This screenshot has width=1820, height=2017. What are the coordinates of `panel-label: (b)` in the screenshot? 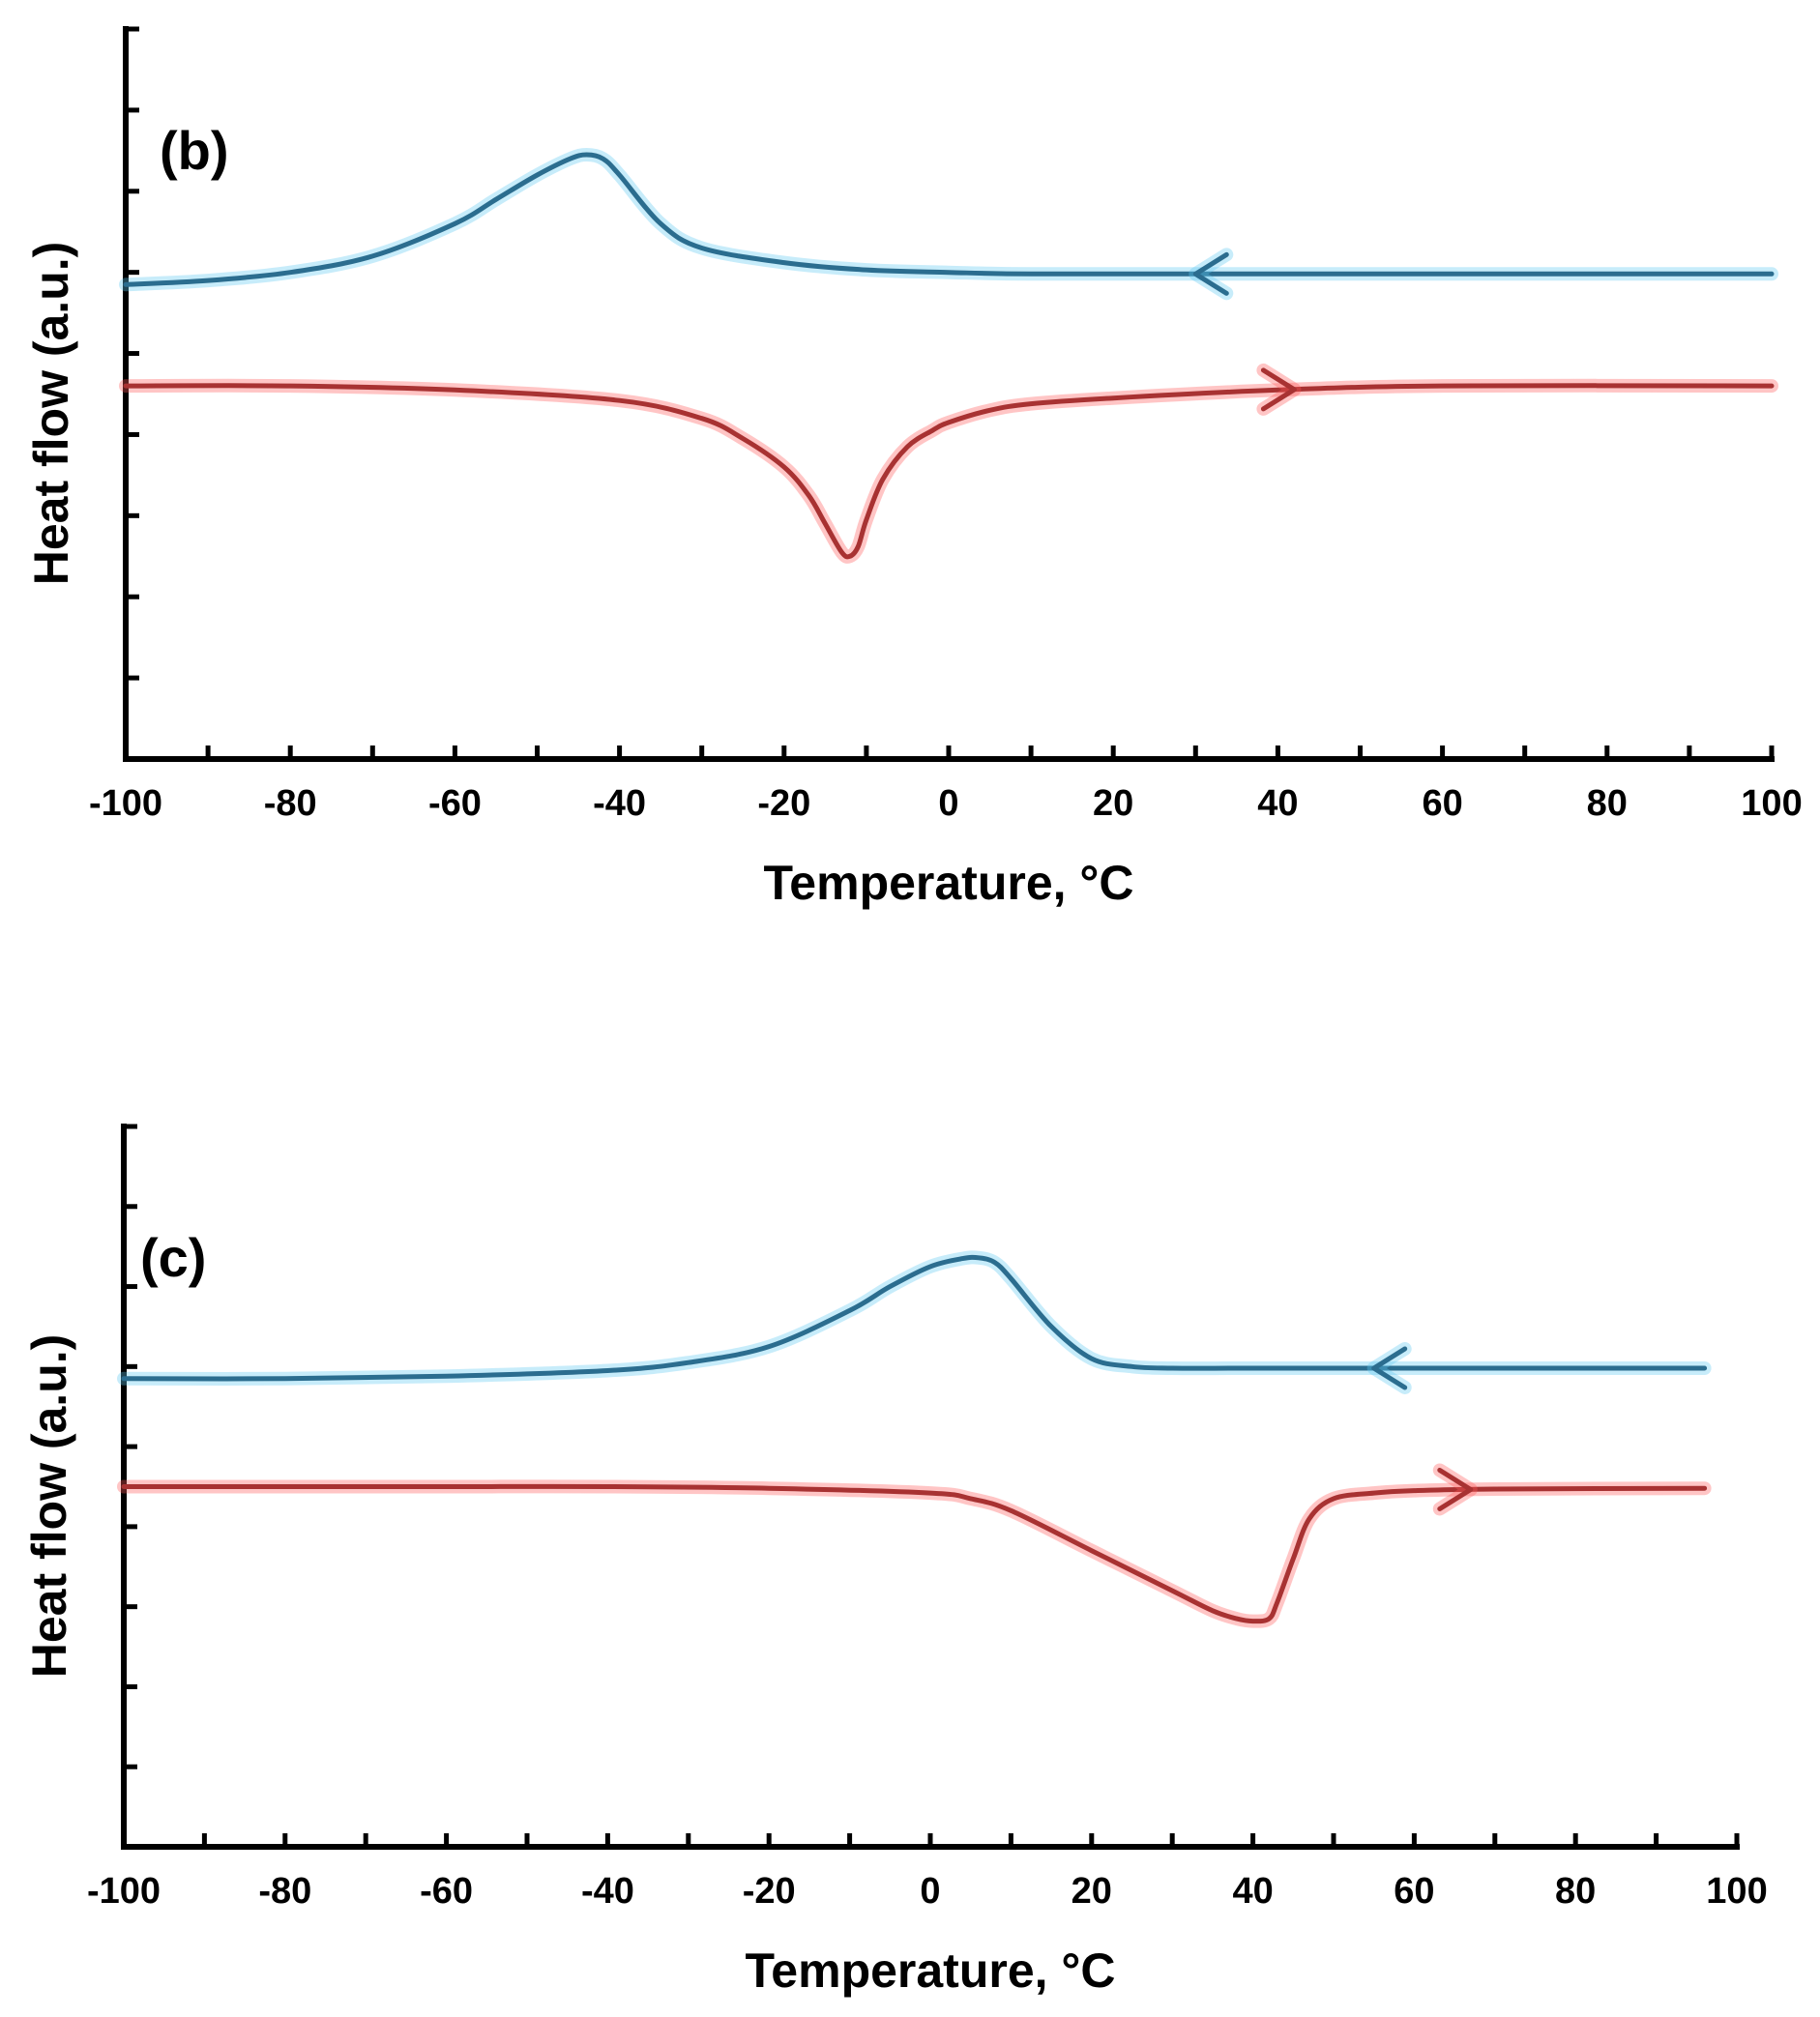 It's located at (195, 150).